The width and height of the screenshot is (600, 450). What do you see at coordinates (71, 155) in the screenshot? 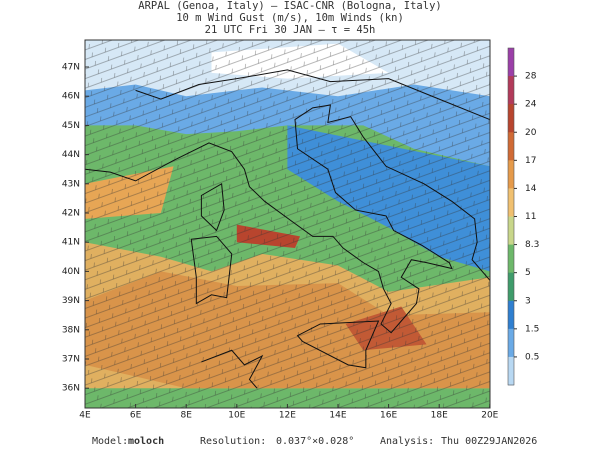
I see `lat-label: 44N` at bounding box center [71, 155].